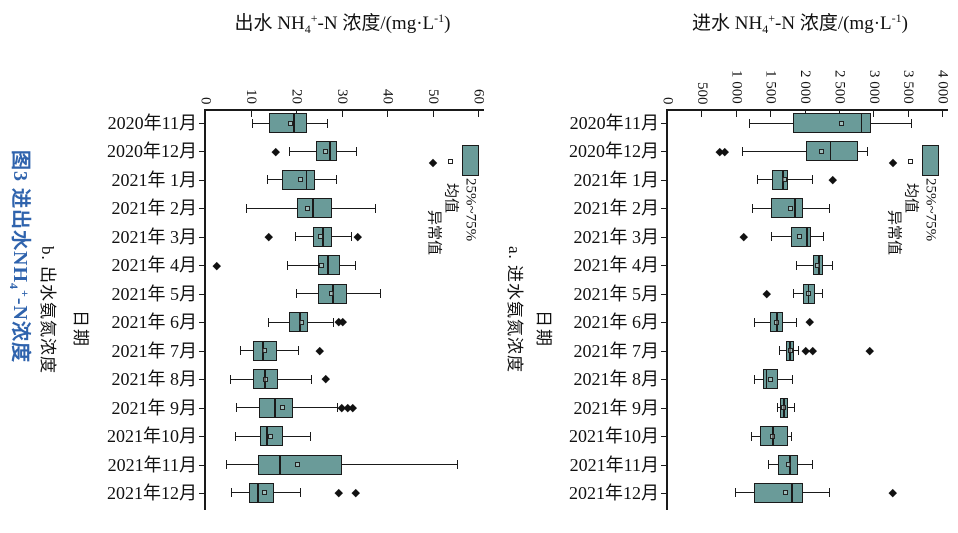 Image resolution: width=958 pixels, height=533 pixels. Describe the element at coordinates (450, 198) in the screenshot. I see `legend-label: 均值` at that location.